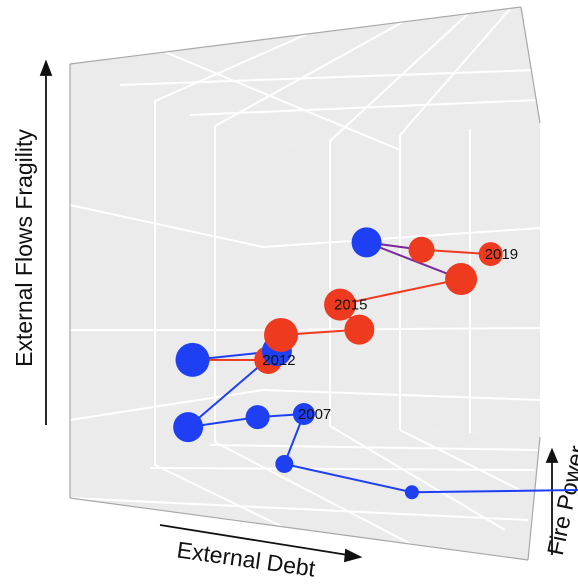 This screenshot has width=578, height=586. Describe the element at coordinates (353, 555) in the screenshot. I see `x-axis-arrowhead` at that location.